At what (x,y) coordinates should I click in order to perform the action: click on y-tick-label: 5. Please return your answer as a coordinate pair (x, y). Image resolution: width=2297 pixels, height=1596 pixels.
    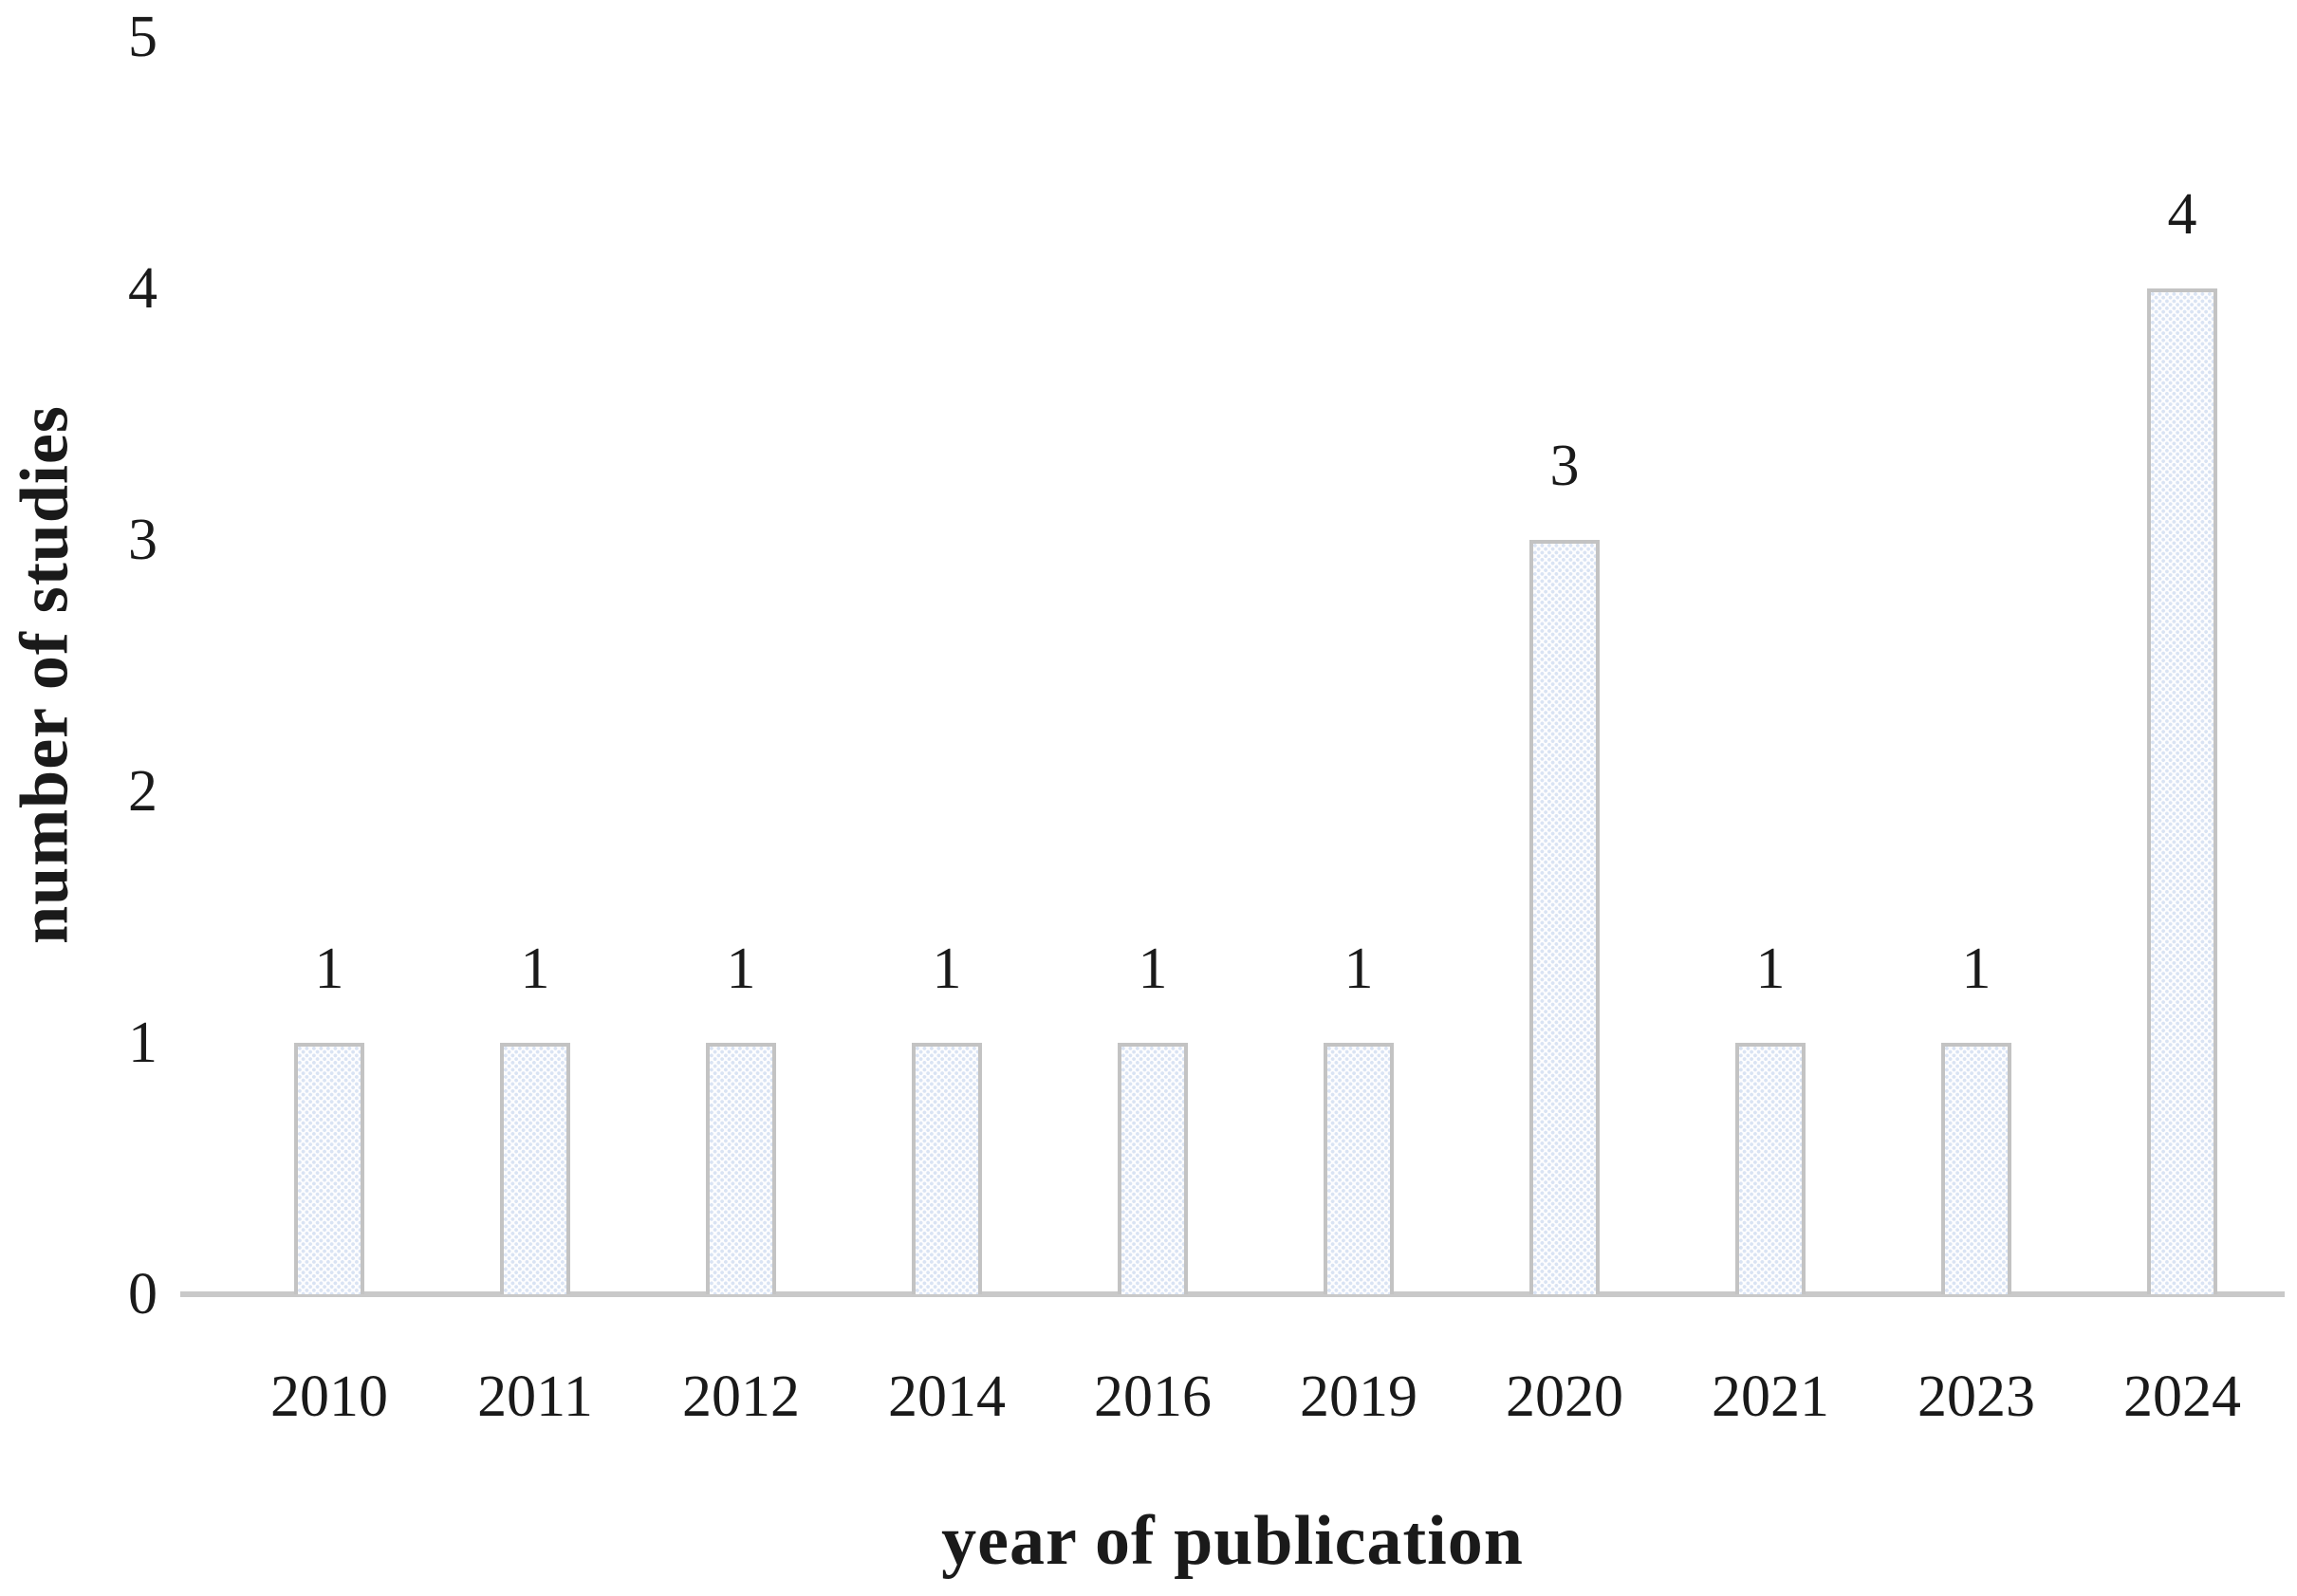
    Looking at the image, I should click on (142, 37).